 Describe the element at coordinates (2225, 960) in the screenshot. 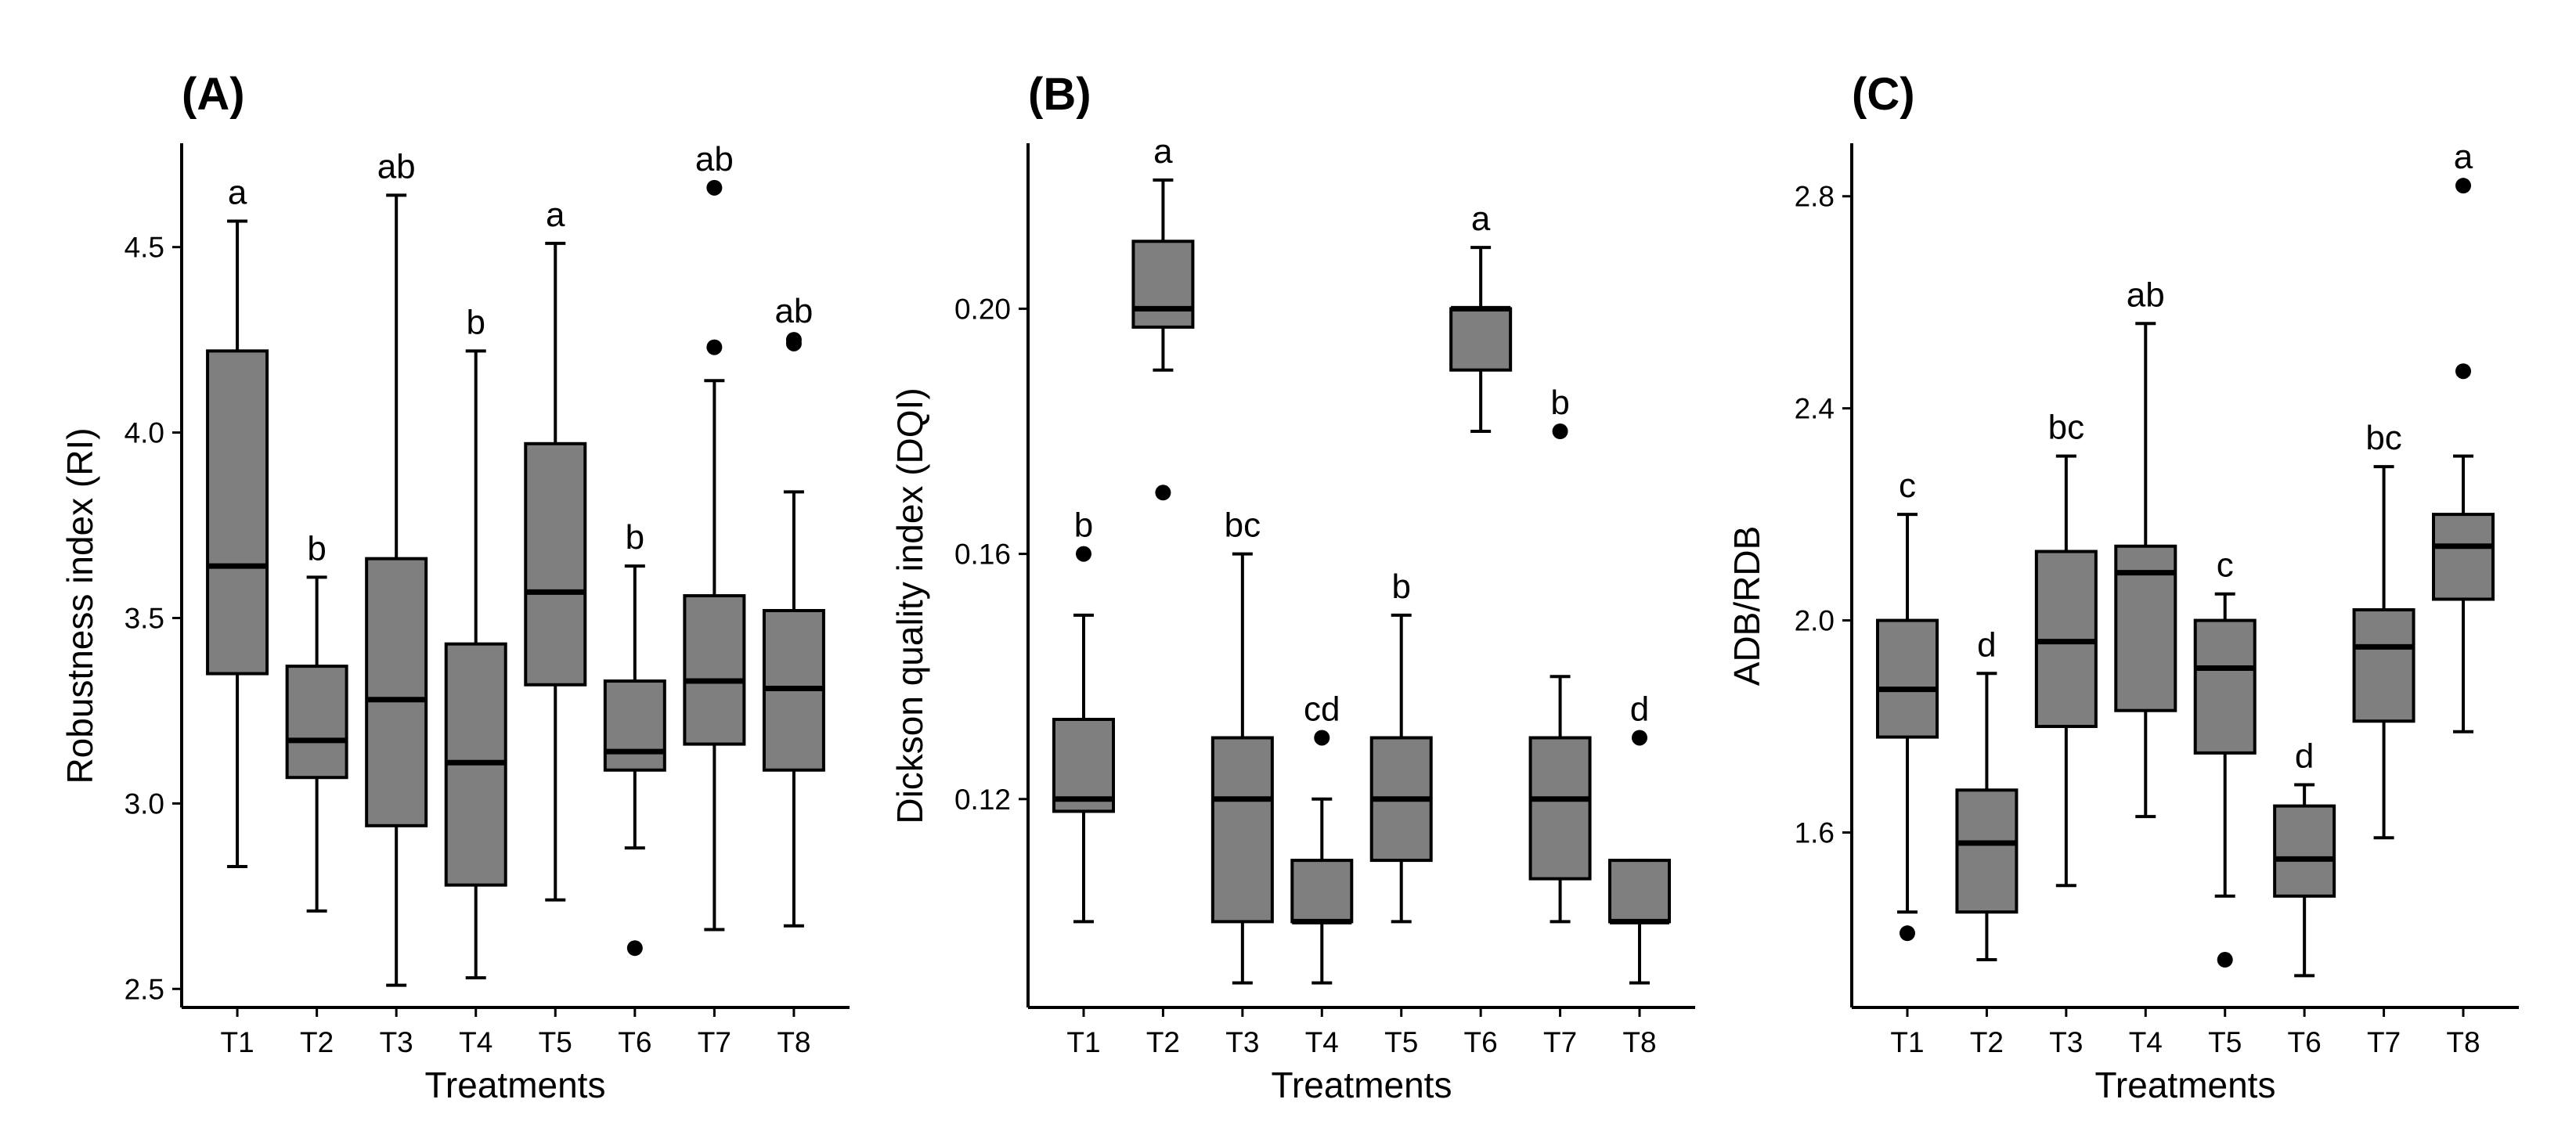

I see `panel-c-outlier-t5` at that location.